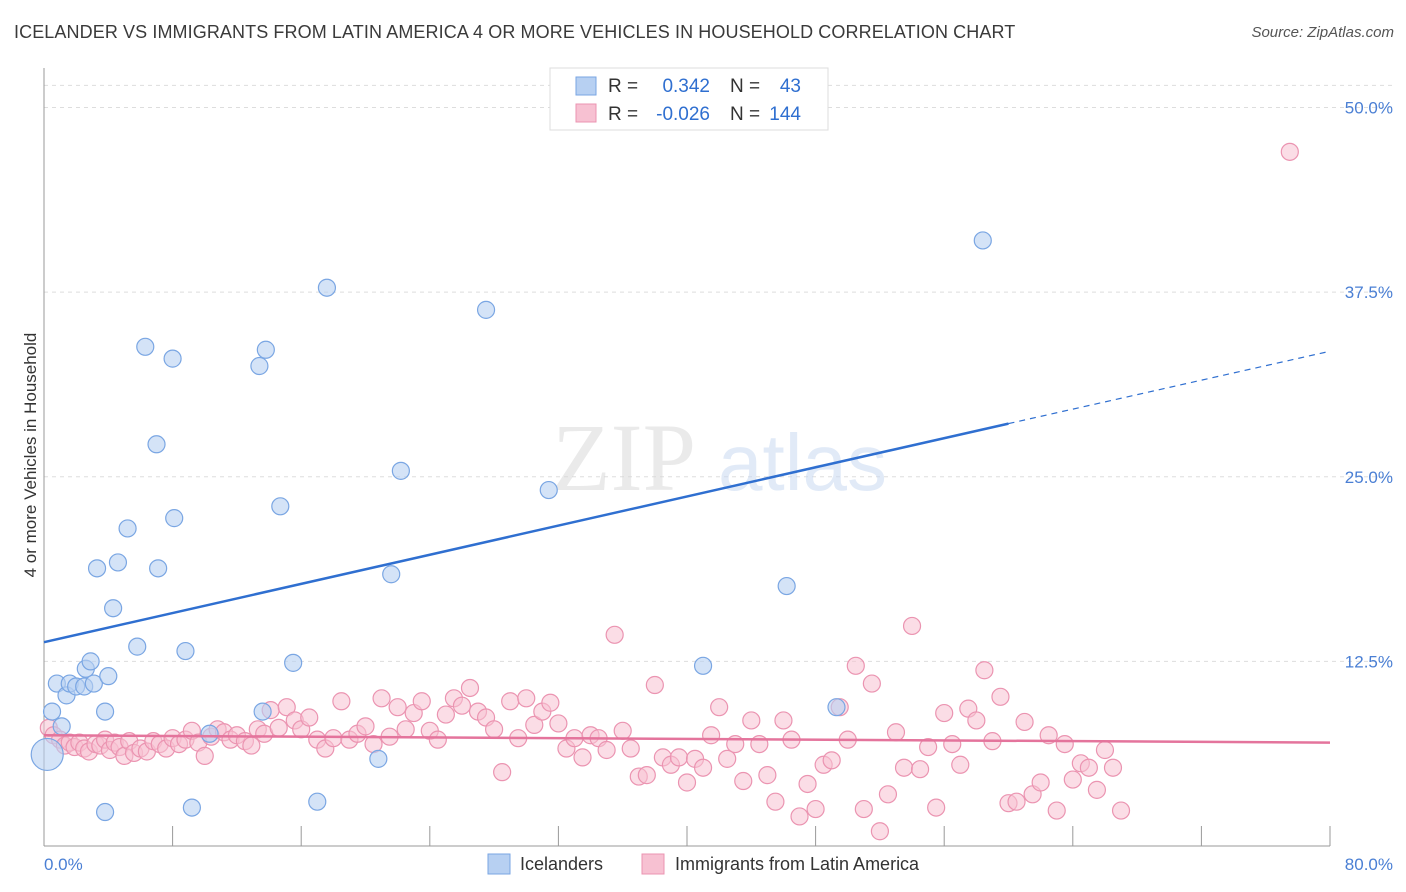 Image resolution: width=1406 pixels, height=892 pixels. I want to click on legend-r-value-1: 0.342, so click(686, 86).